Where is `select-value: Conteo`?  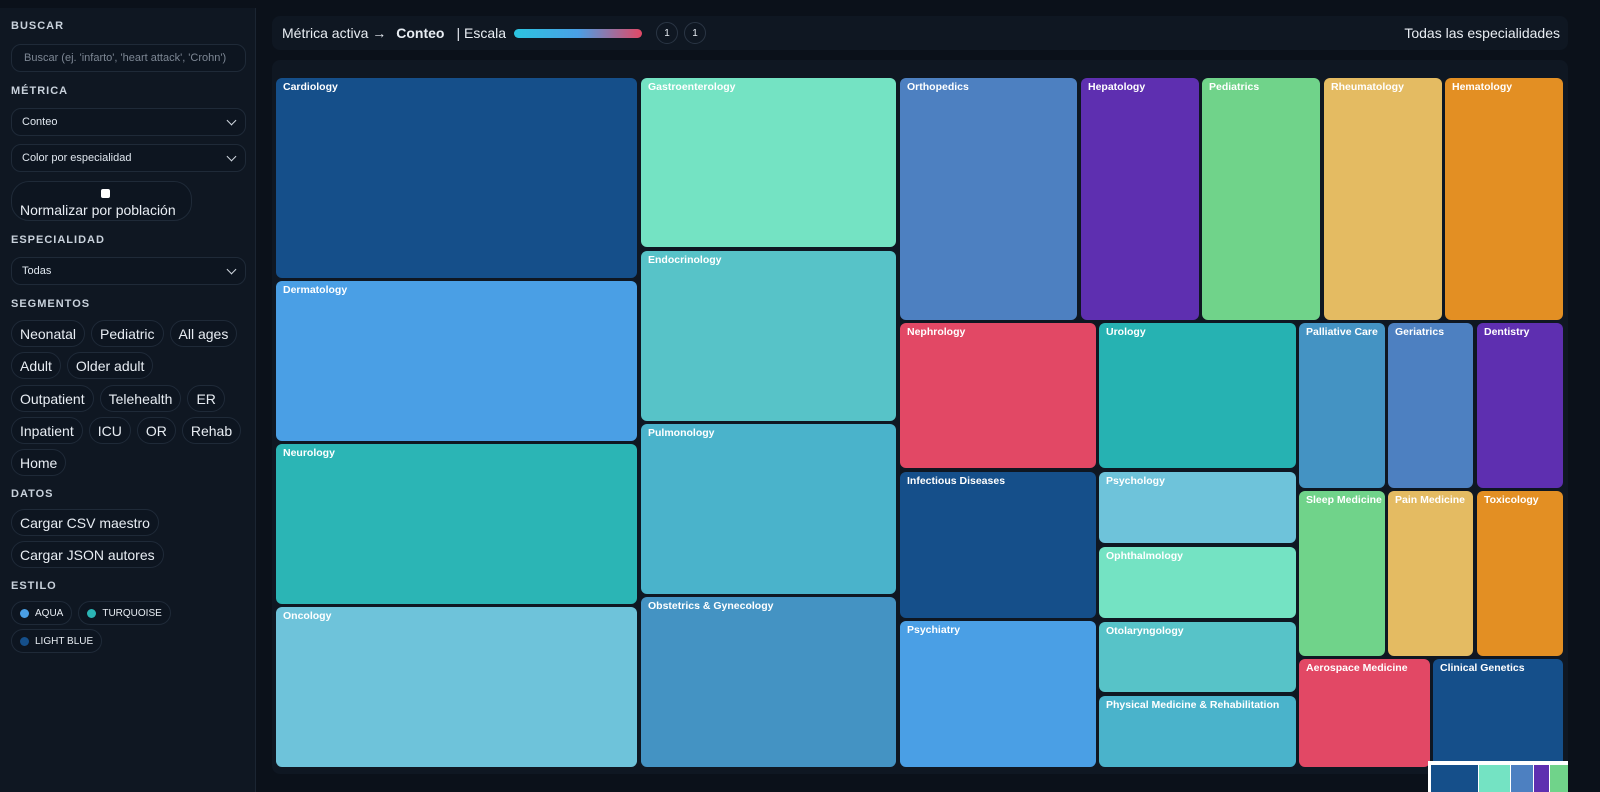 select-value: Conteo is located at coordinates (40, 122).